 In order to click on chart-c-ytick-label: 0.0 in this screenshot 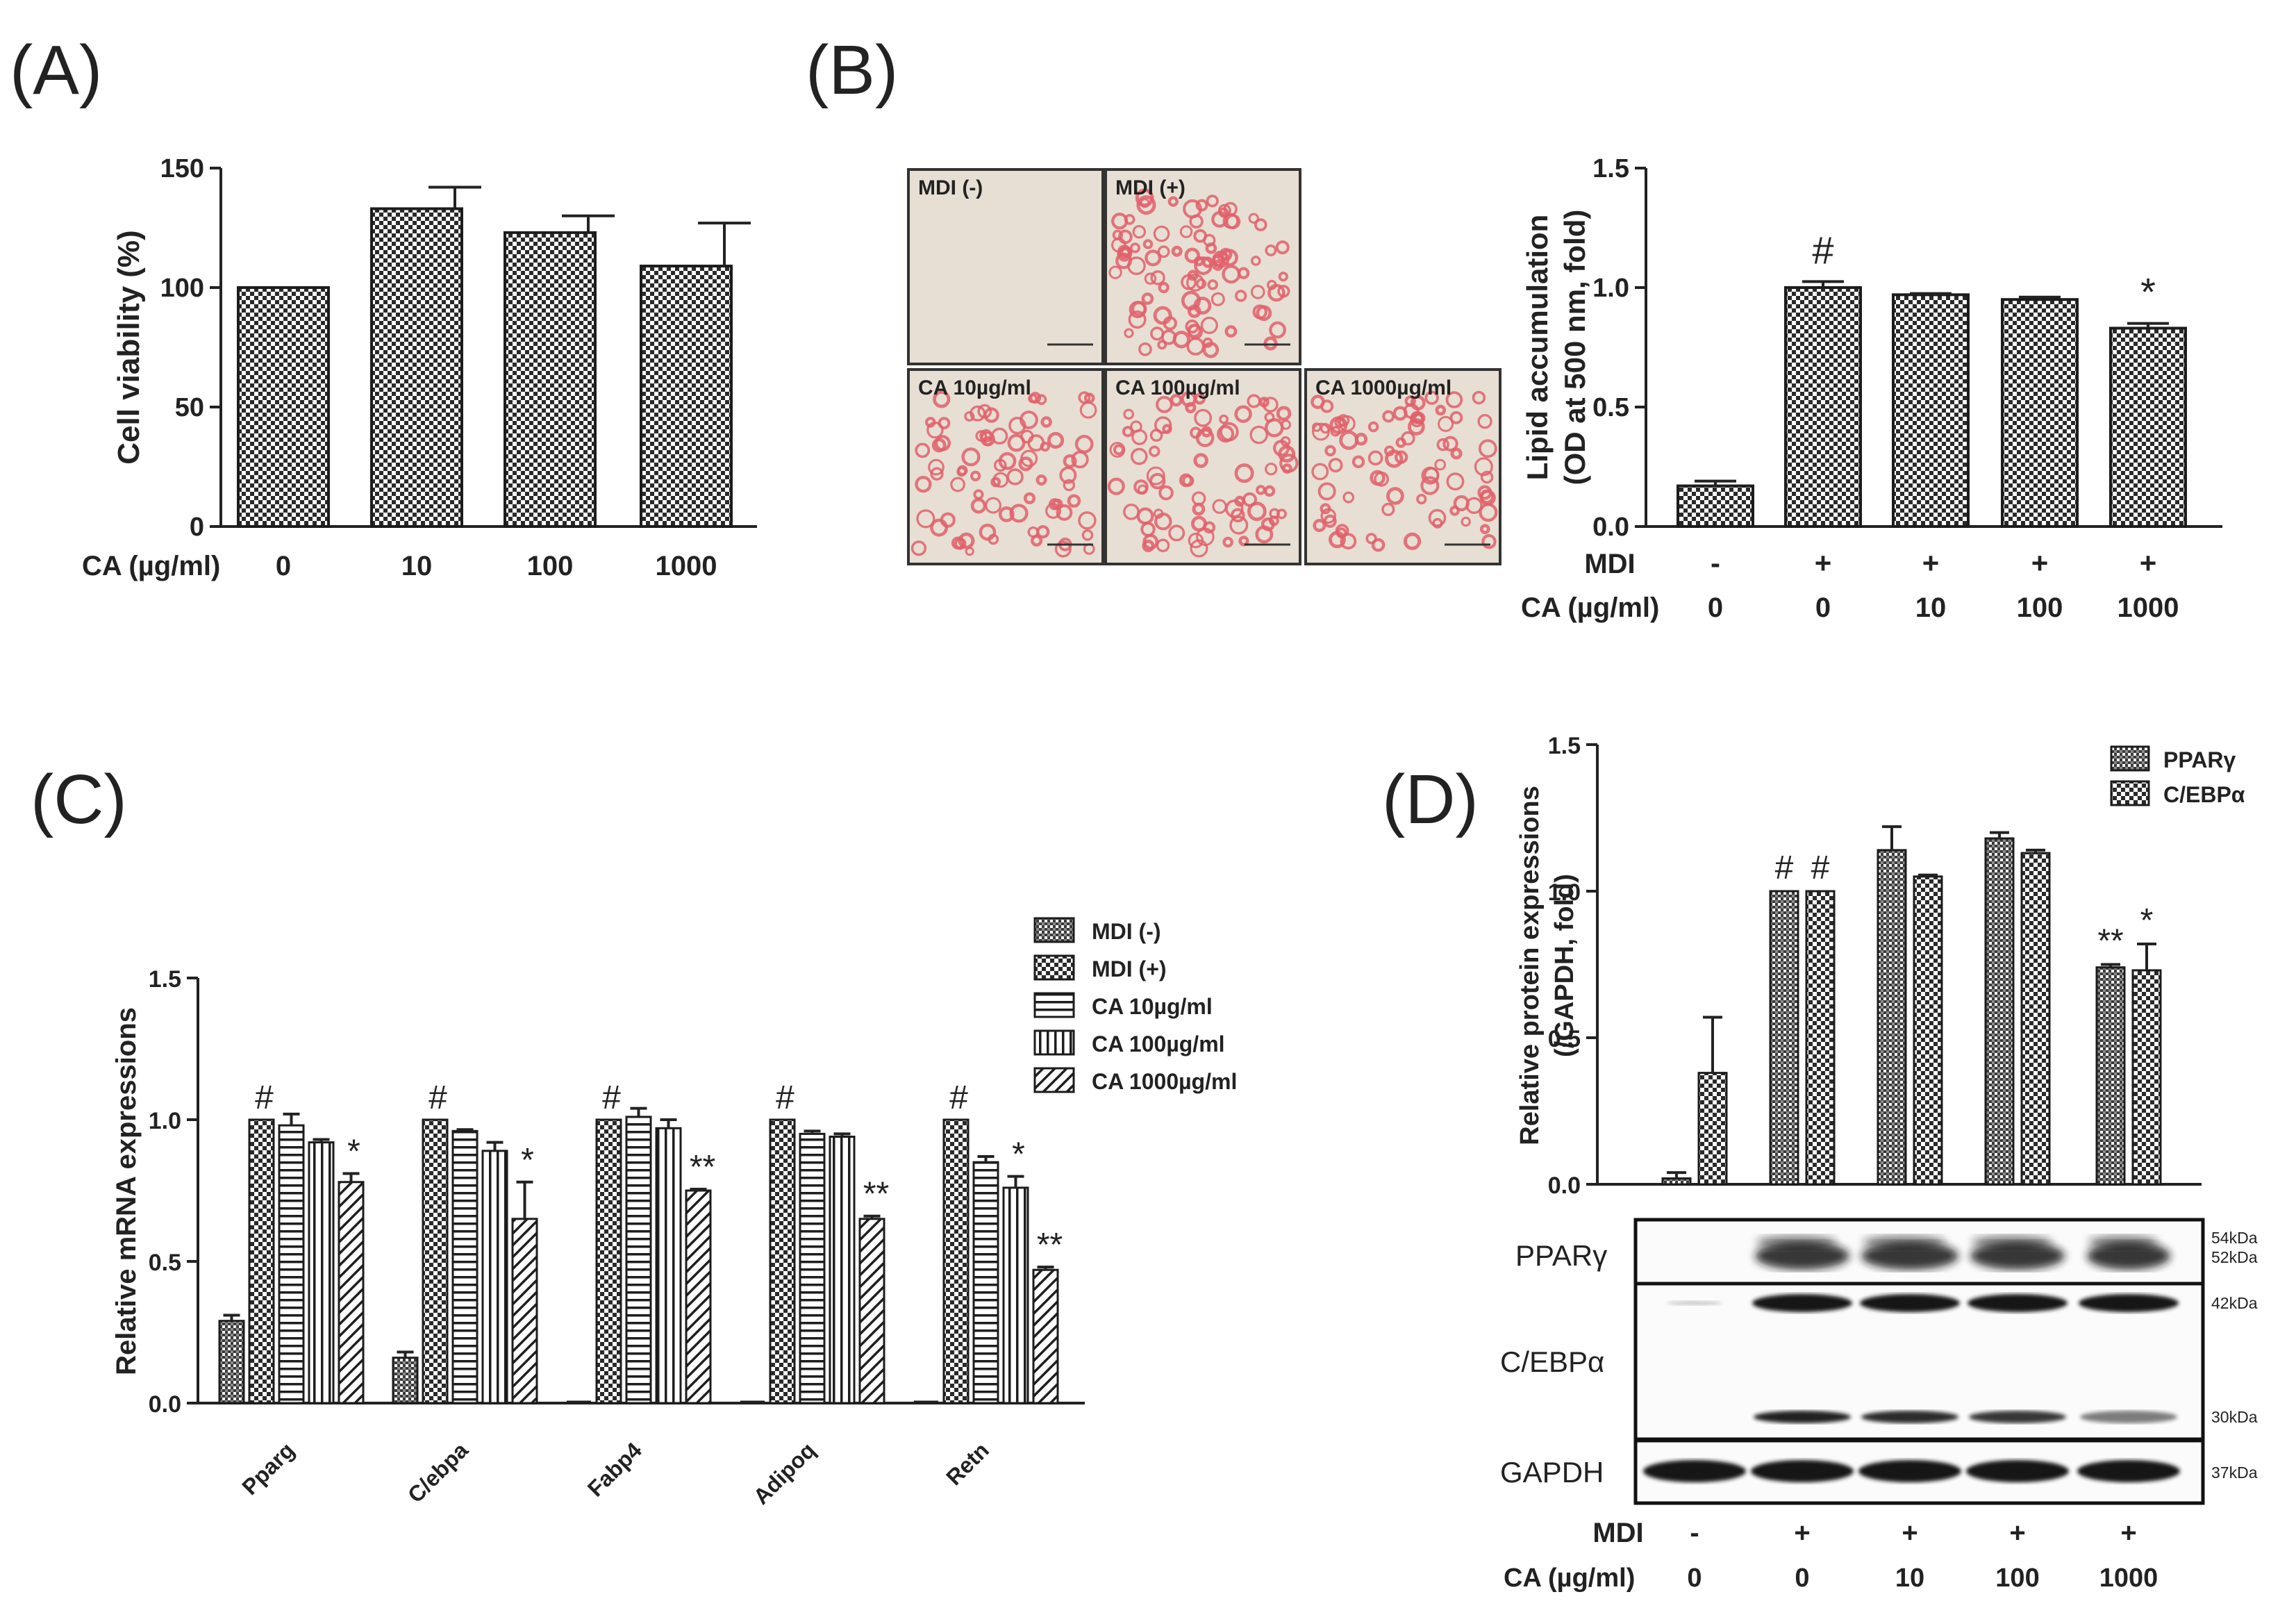, I will do `click(165, 1404)`.